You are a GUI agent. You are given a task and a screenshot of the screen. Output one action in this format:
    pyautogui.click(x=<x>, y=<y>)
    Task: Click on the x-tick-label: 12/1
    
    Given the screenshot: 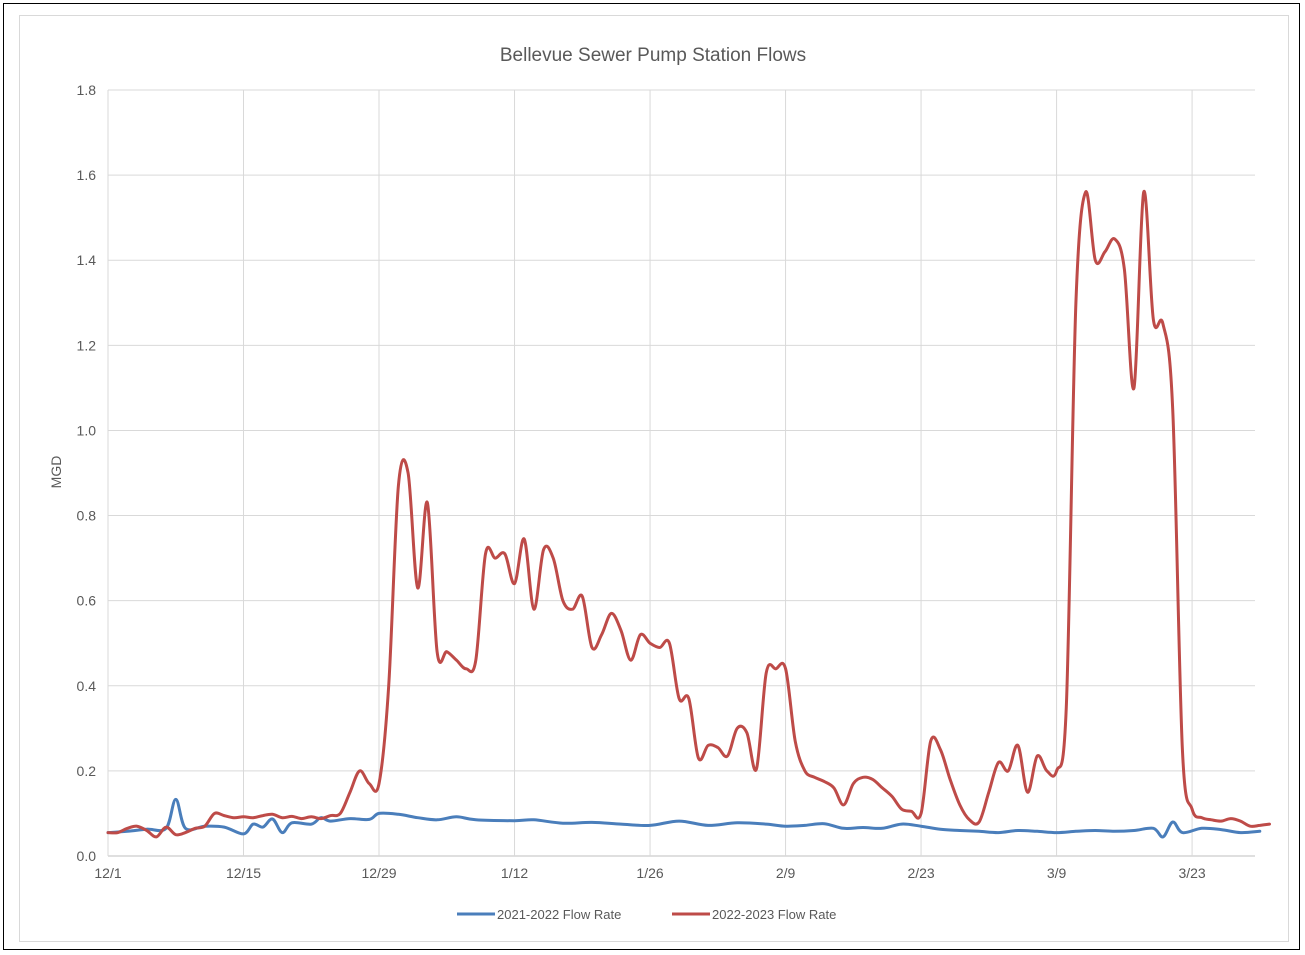 What is the action you would take?
    pyautogui.click(x=107, y=873)
    